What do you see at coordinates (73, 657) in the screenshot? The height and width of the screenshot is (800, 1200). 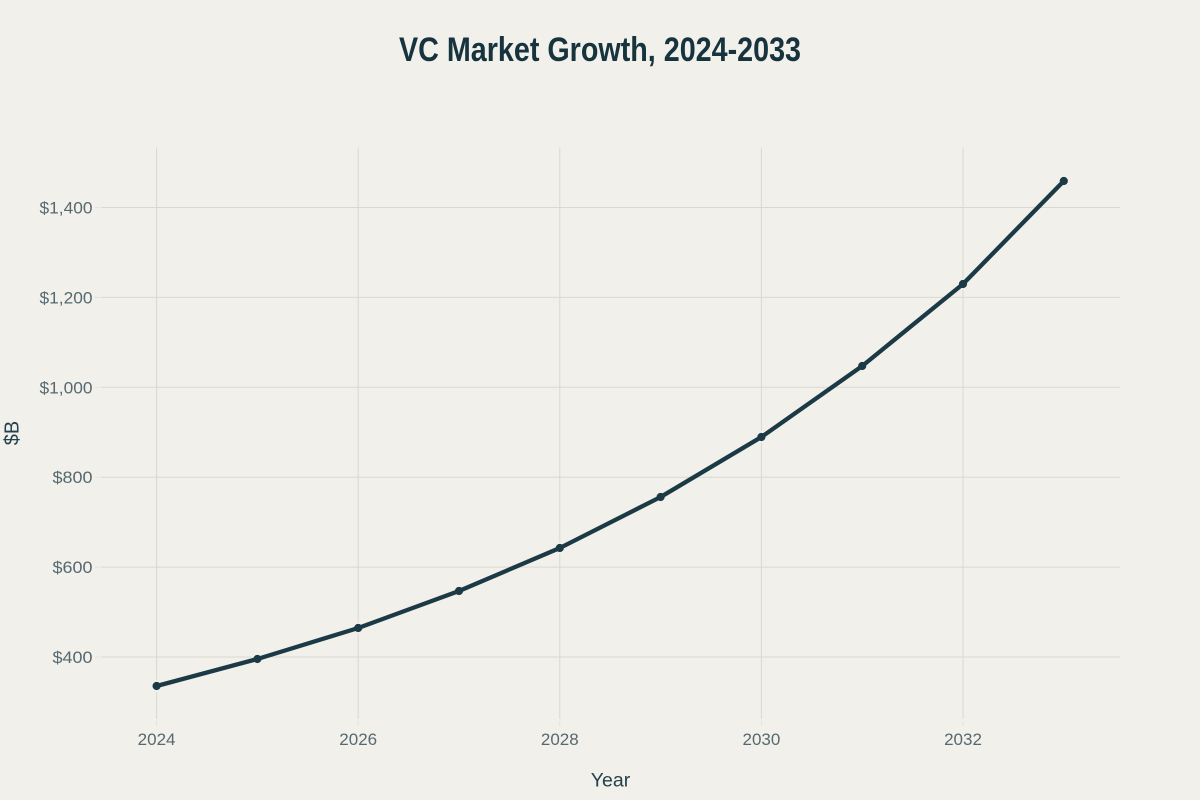 I see `svg-text: $400` at bounding box center [73, 657].